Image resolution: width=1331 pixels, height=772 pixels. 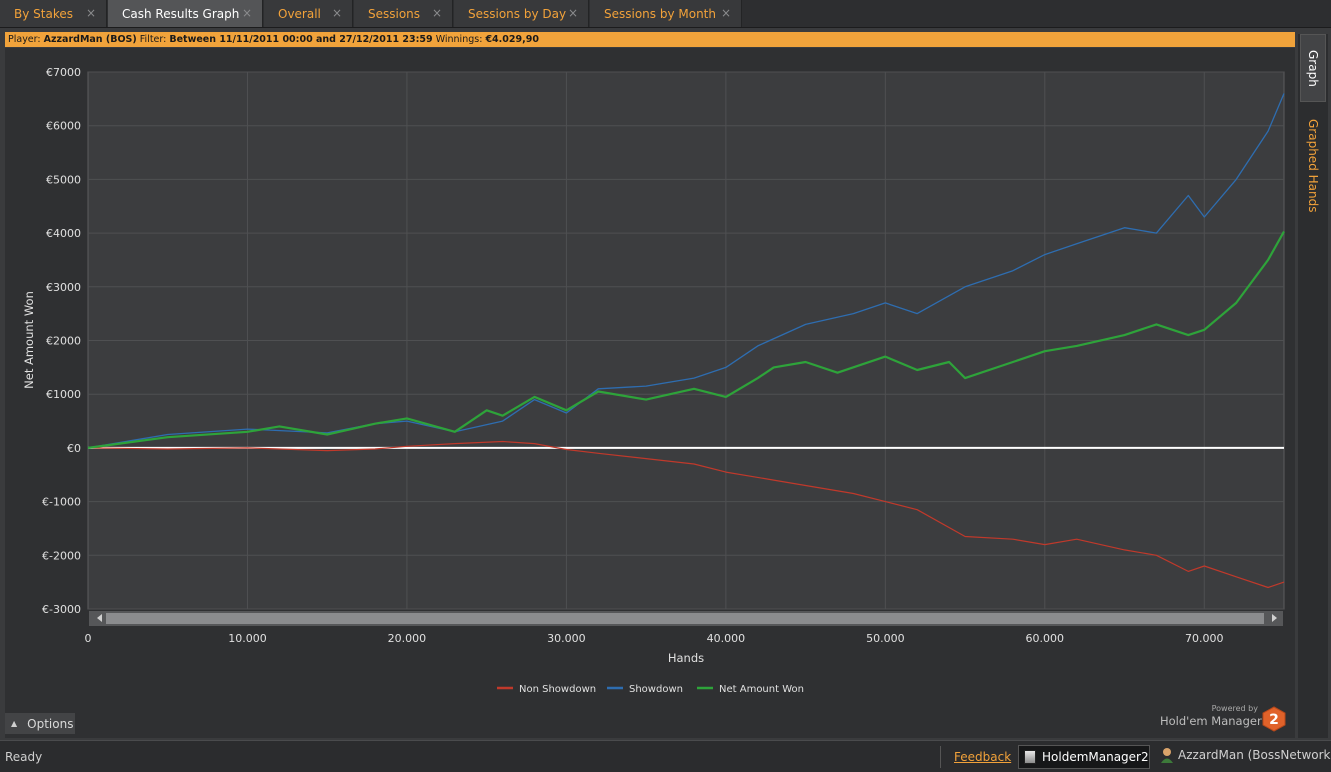 What do you see at coordinates (1234, 708) in the screenshot?
I see `powered-by-text: Powered by` at bounding box center [1234, 708].